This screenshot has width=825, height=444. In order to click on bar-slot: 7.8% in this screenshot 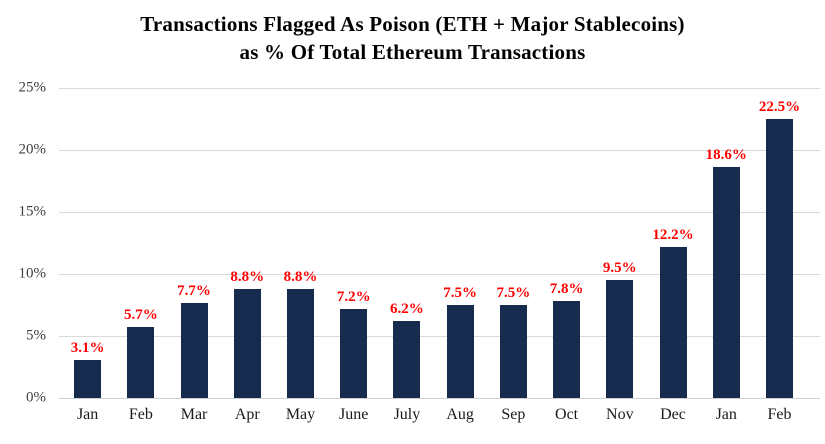, I will do `click(566, 243)`.